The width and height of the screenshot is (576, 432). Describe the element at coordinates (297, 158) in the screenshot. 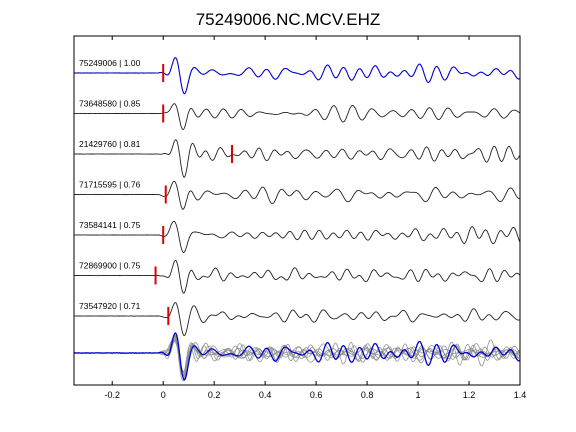

I see `trace-2-waveform` at that location.